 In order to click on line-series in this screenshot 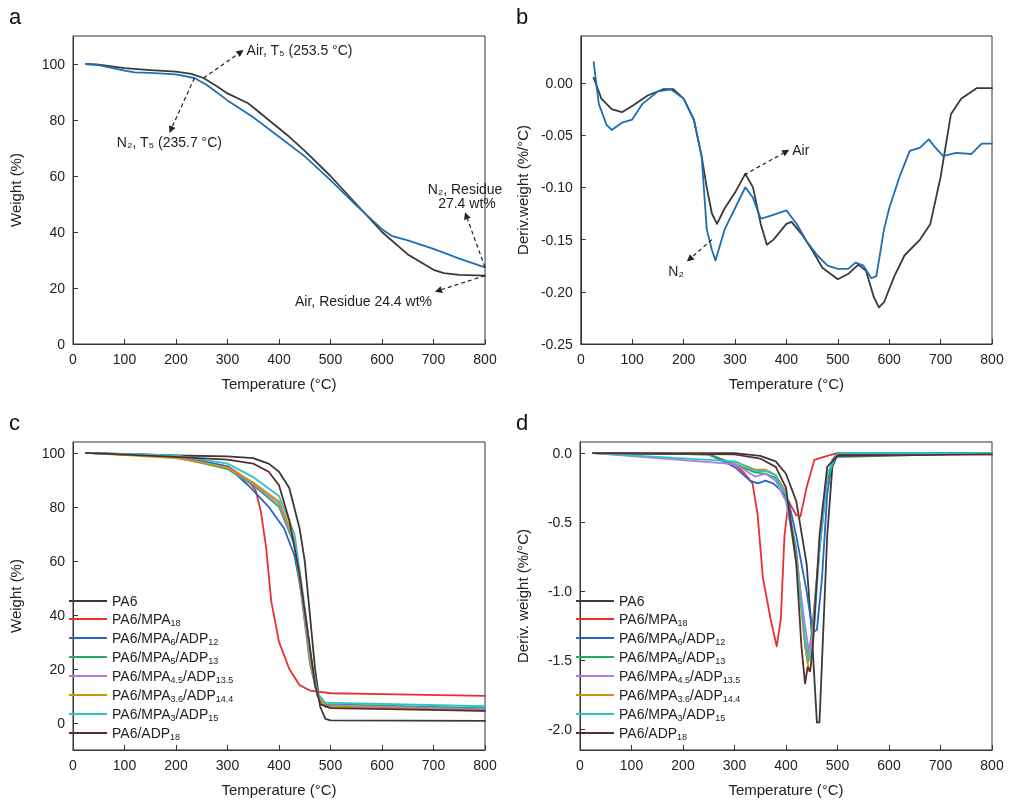, I will do `click(792, 170)`.